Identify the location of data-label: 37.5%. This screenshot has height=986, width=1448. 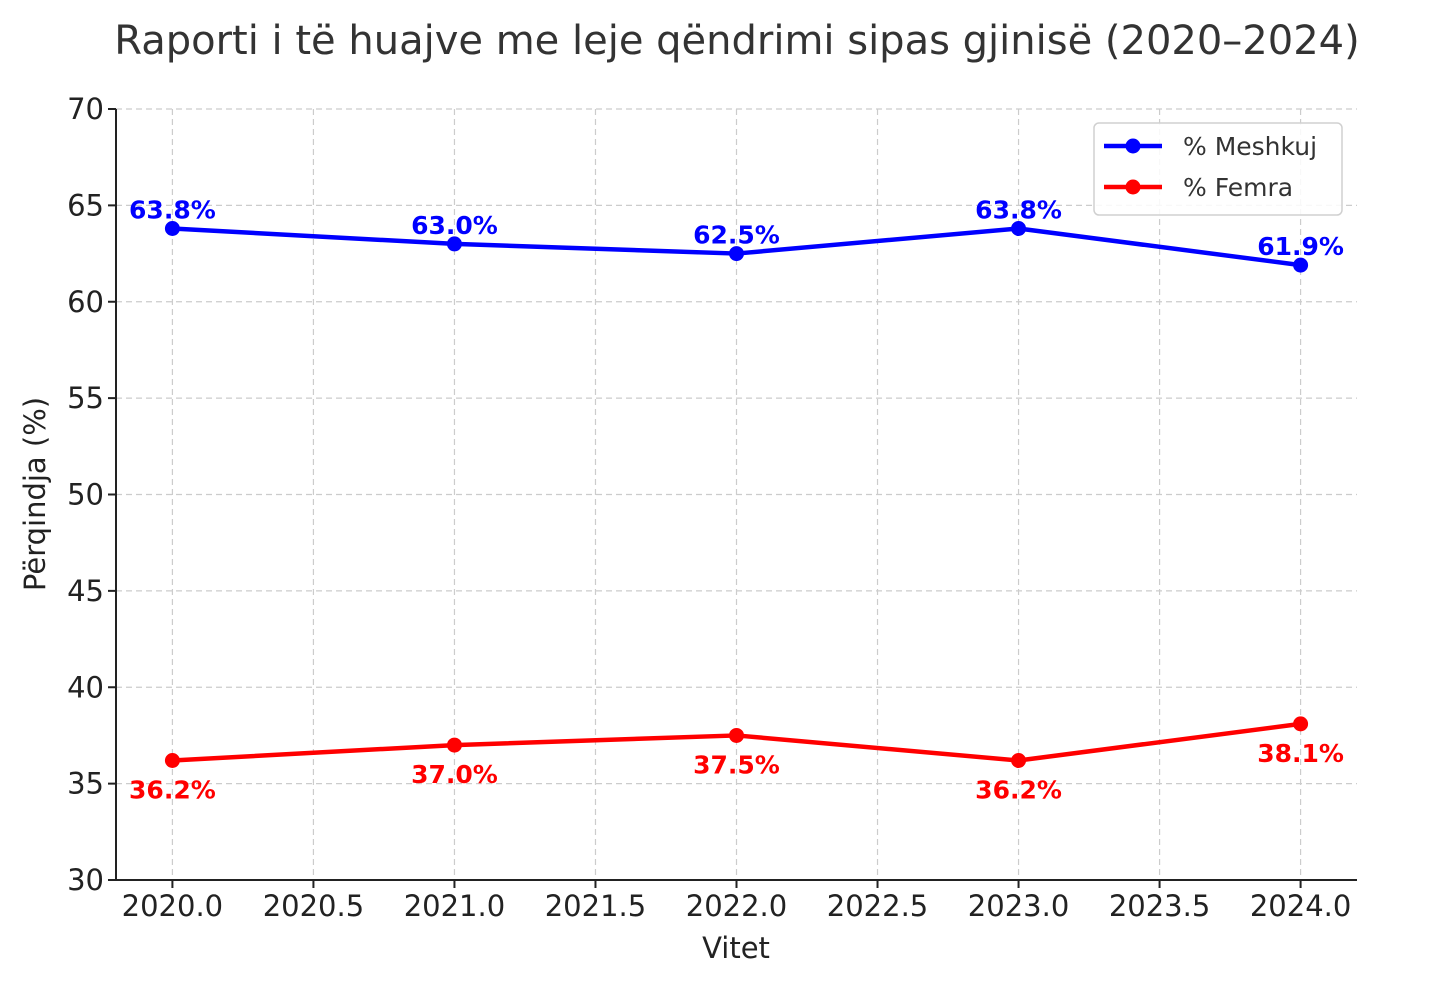
(736, 764).